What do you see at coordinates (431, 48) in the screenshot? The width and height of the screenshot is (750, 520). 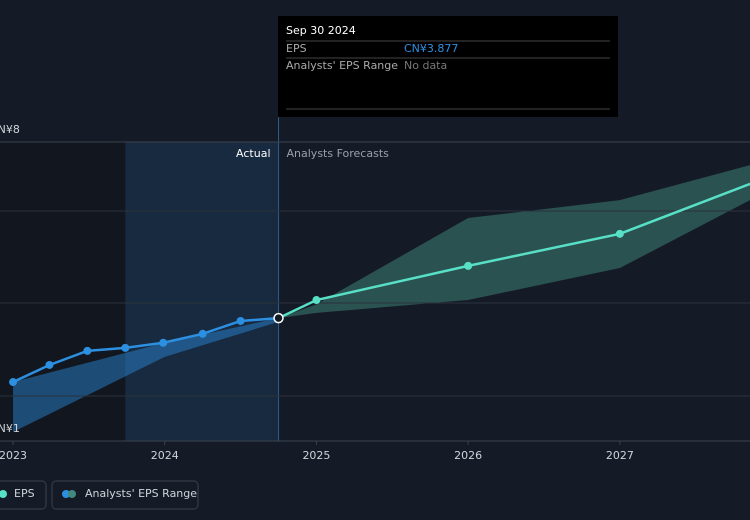 I see `tooltip-value: CN¥3.877` at bounding box center [431, 48].